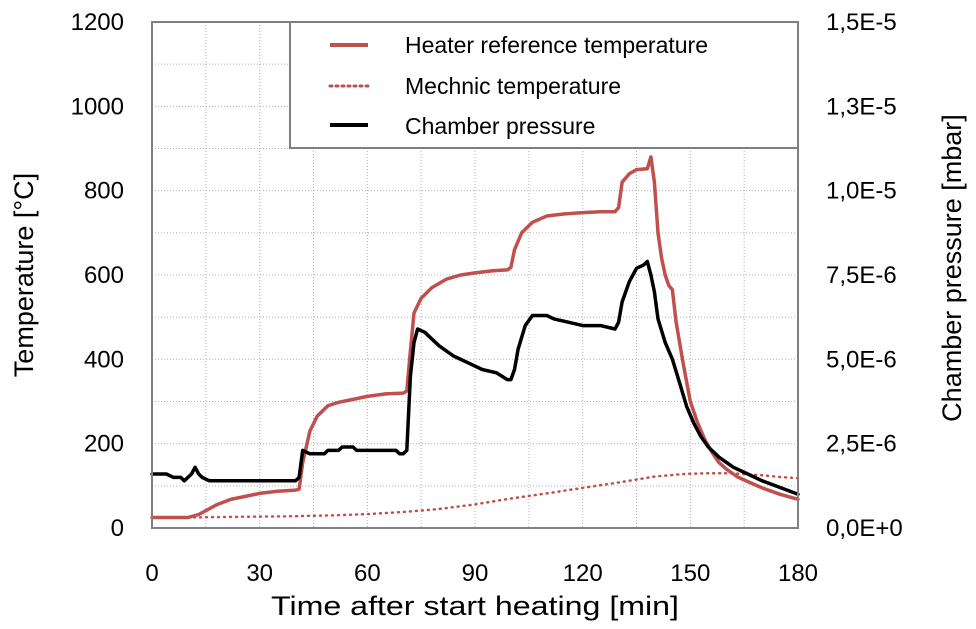  Describe the element at coordinates (475, 573) in the screenshot. I see `x-tick-label: 90` at that location.